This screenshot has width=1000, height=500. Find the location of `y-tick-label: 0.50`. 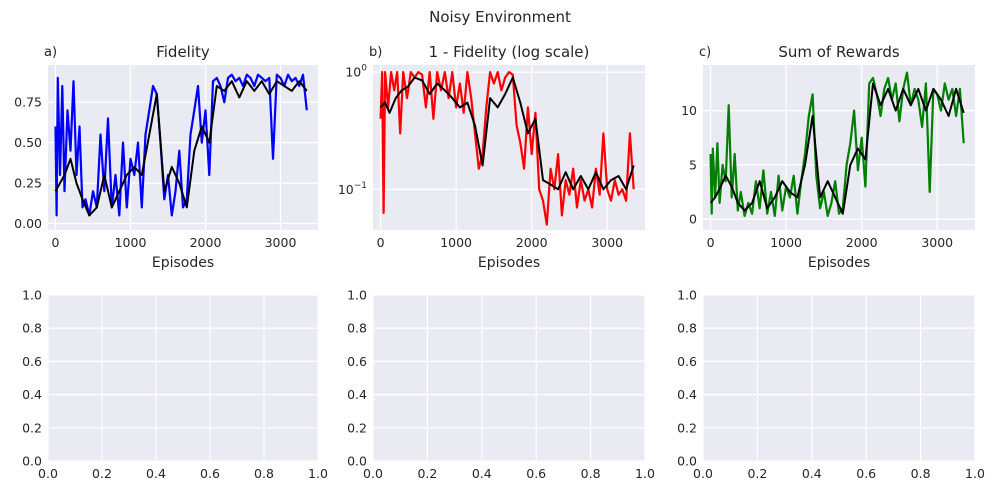

y-tick-label: 0.50 is located at coordinates (28, 142).